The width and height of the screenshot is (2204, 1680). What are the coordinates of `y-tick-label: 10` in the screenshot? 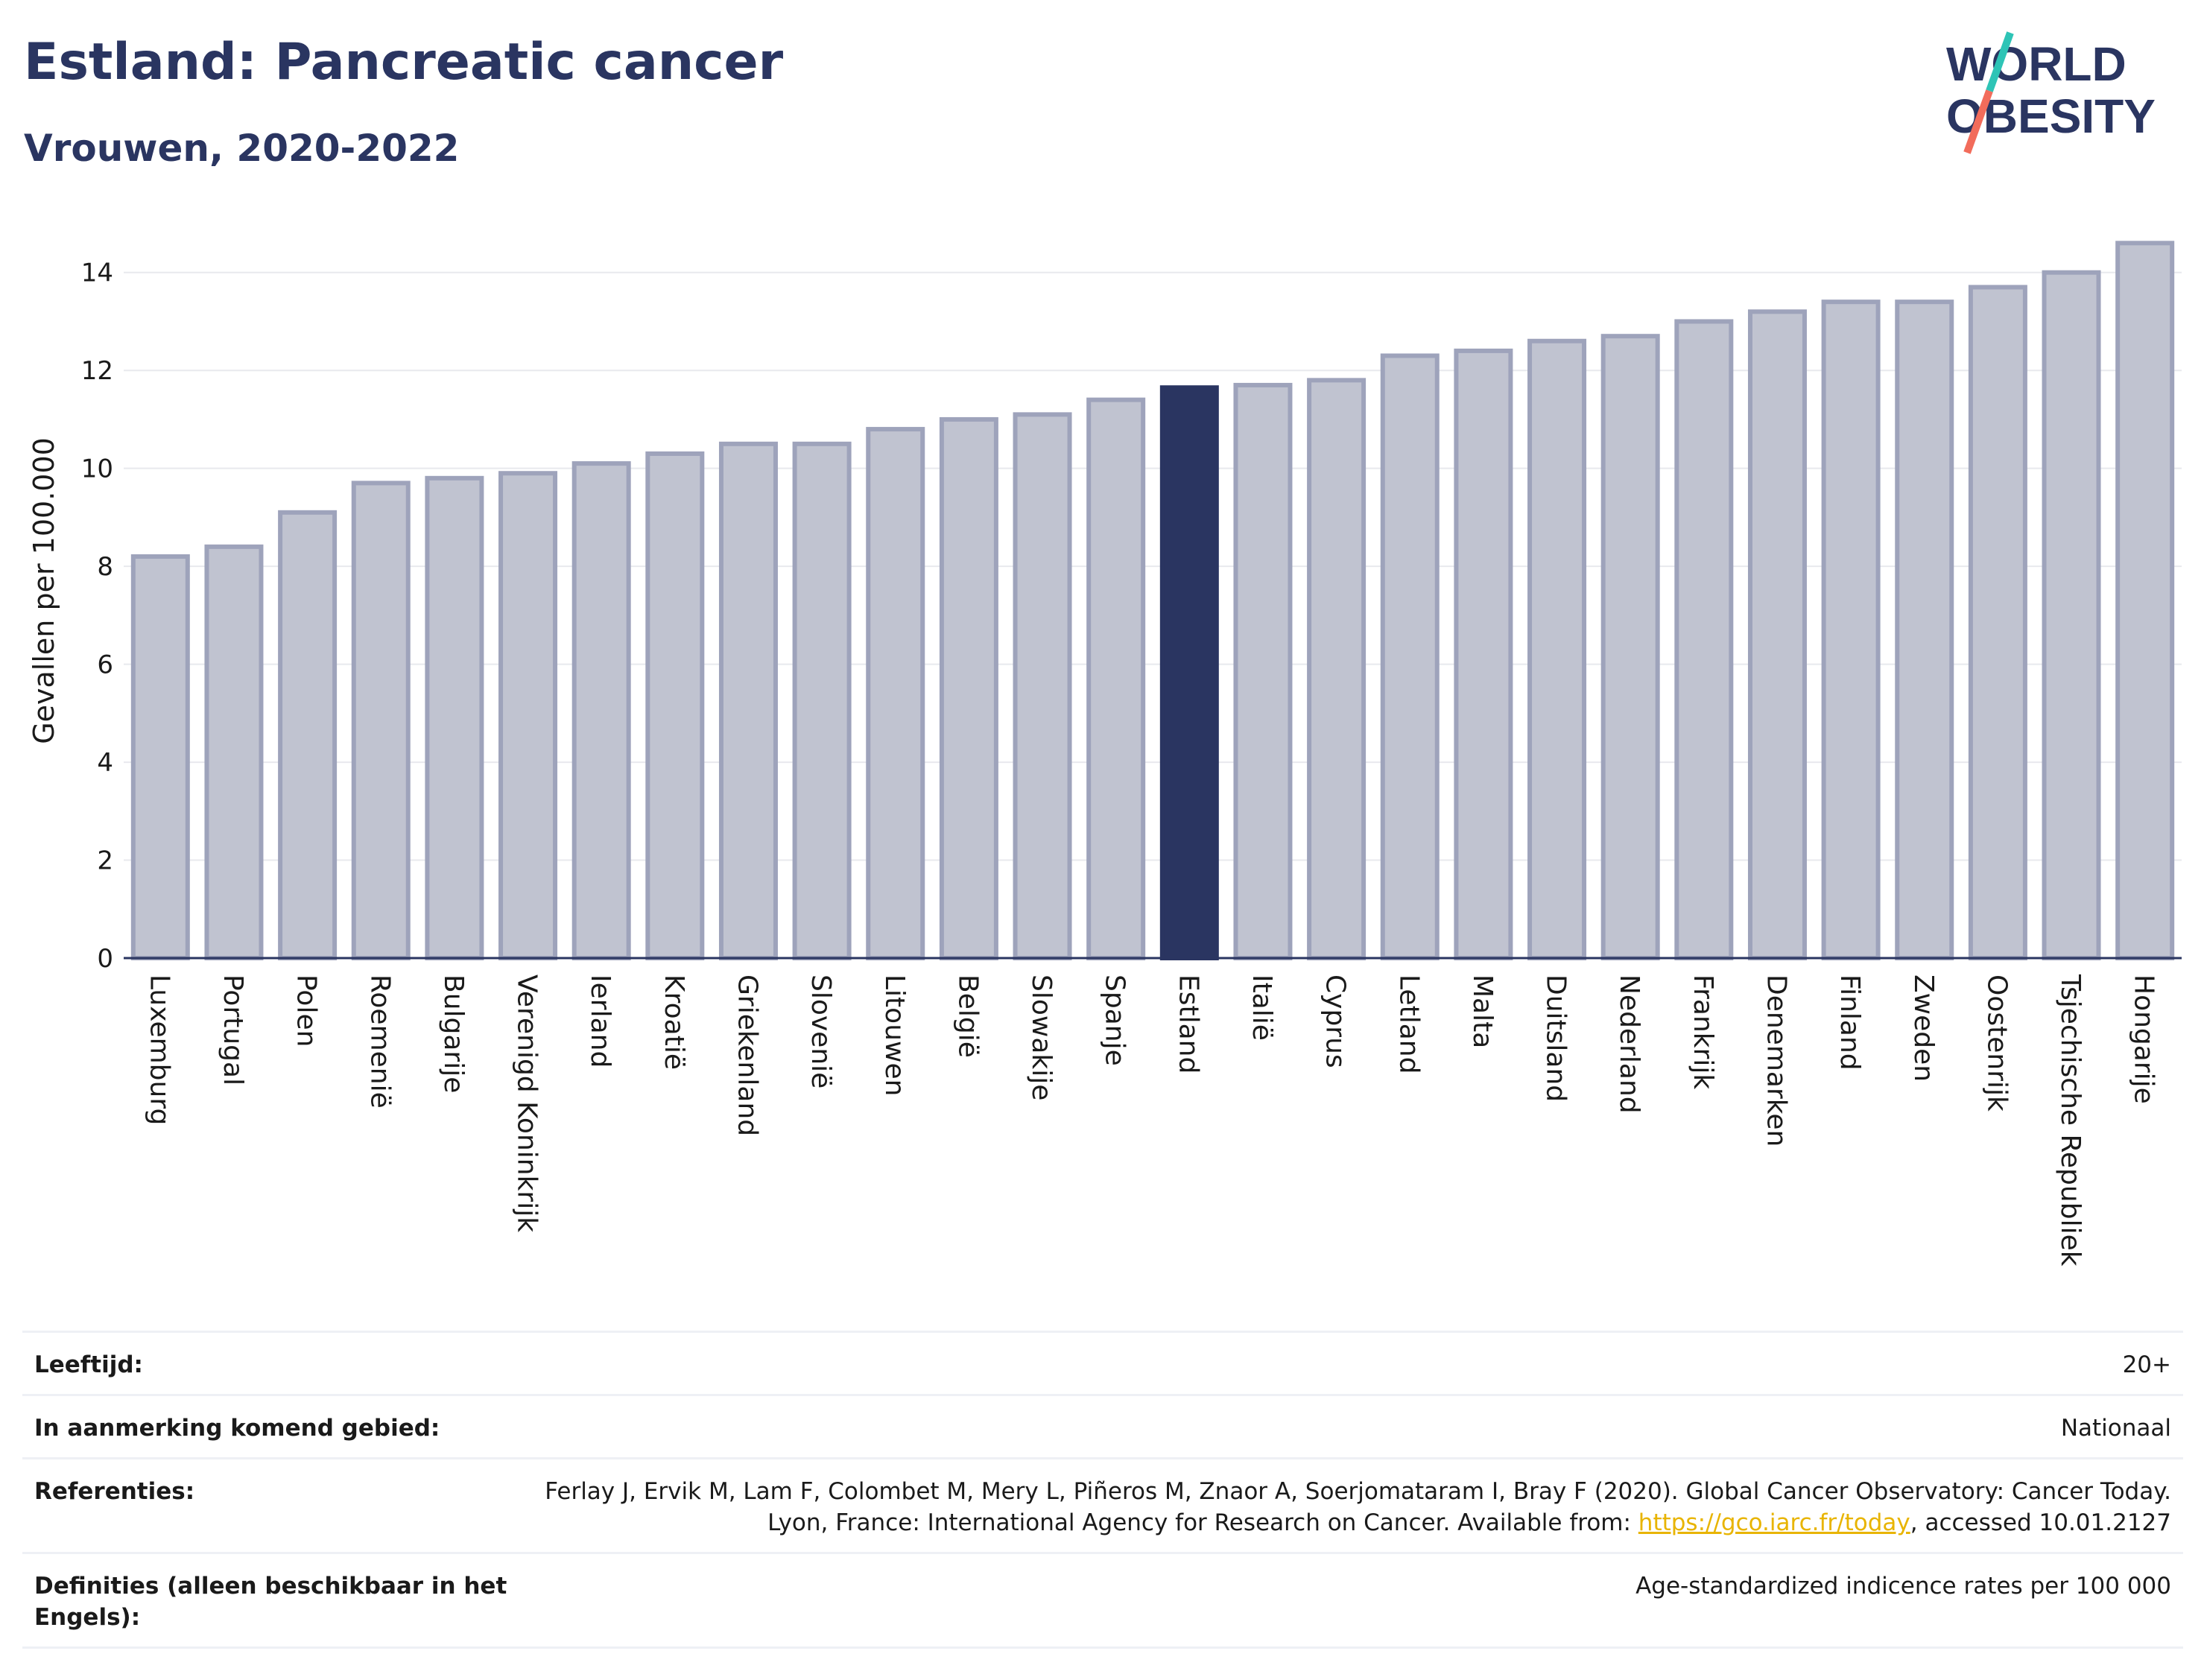 It's located at (97, 469).